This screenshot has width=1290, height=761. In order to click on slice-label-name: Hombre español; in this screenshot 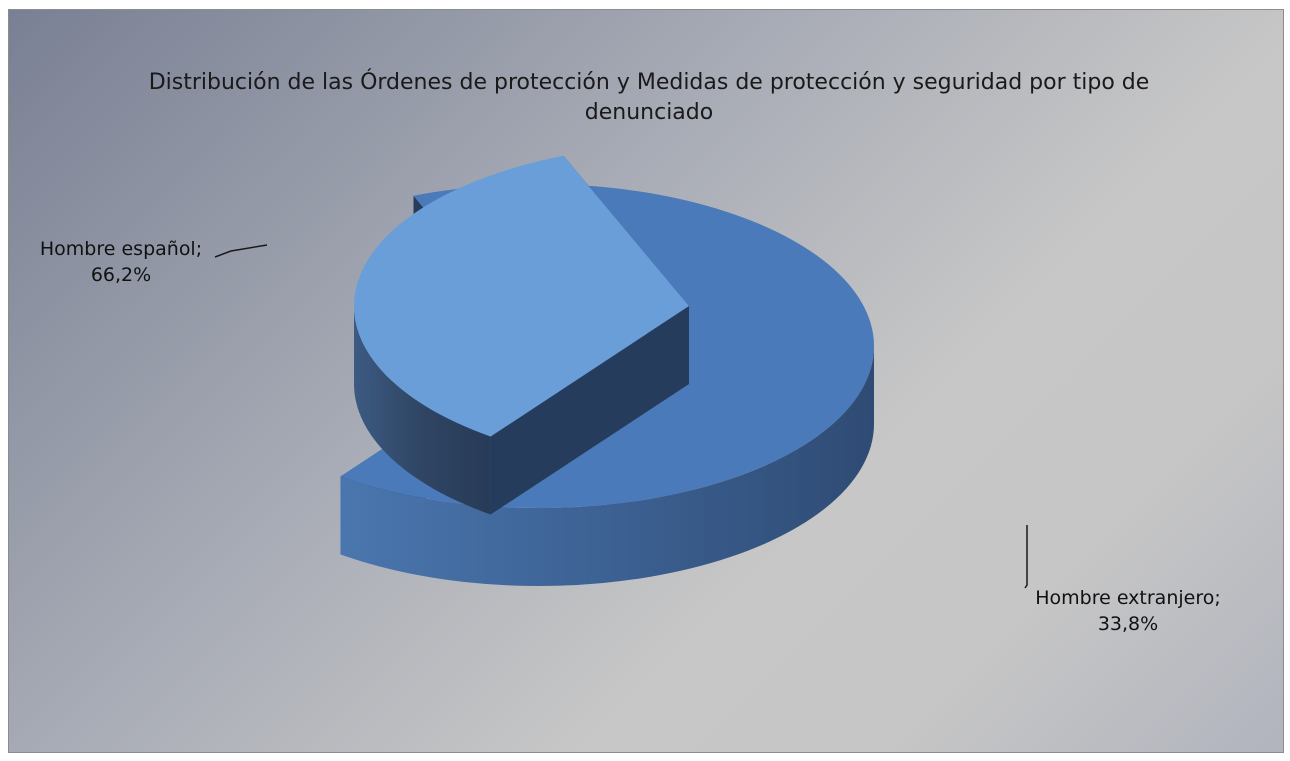, I will do `click(121, 249)`.